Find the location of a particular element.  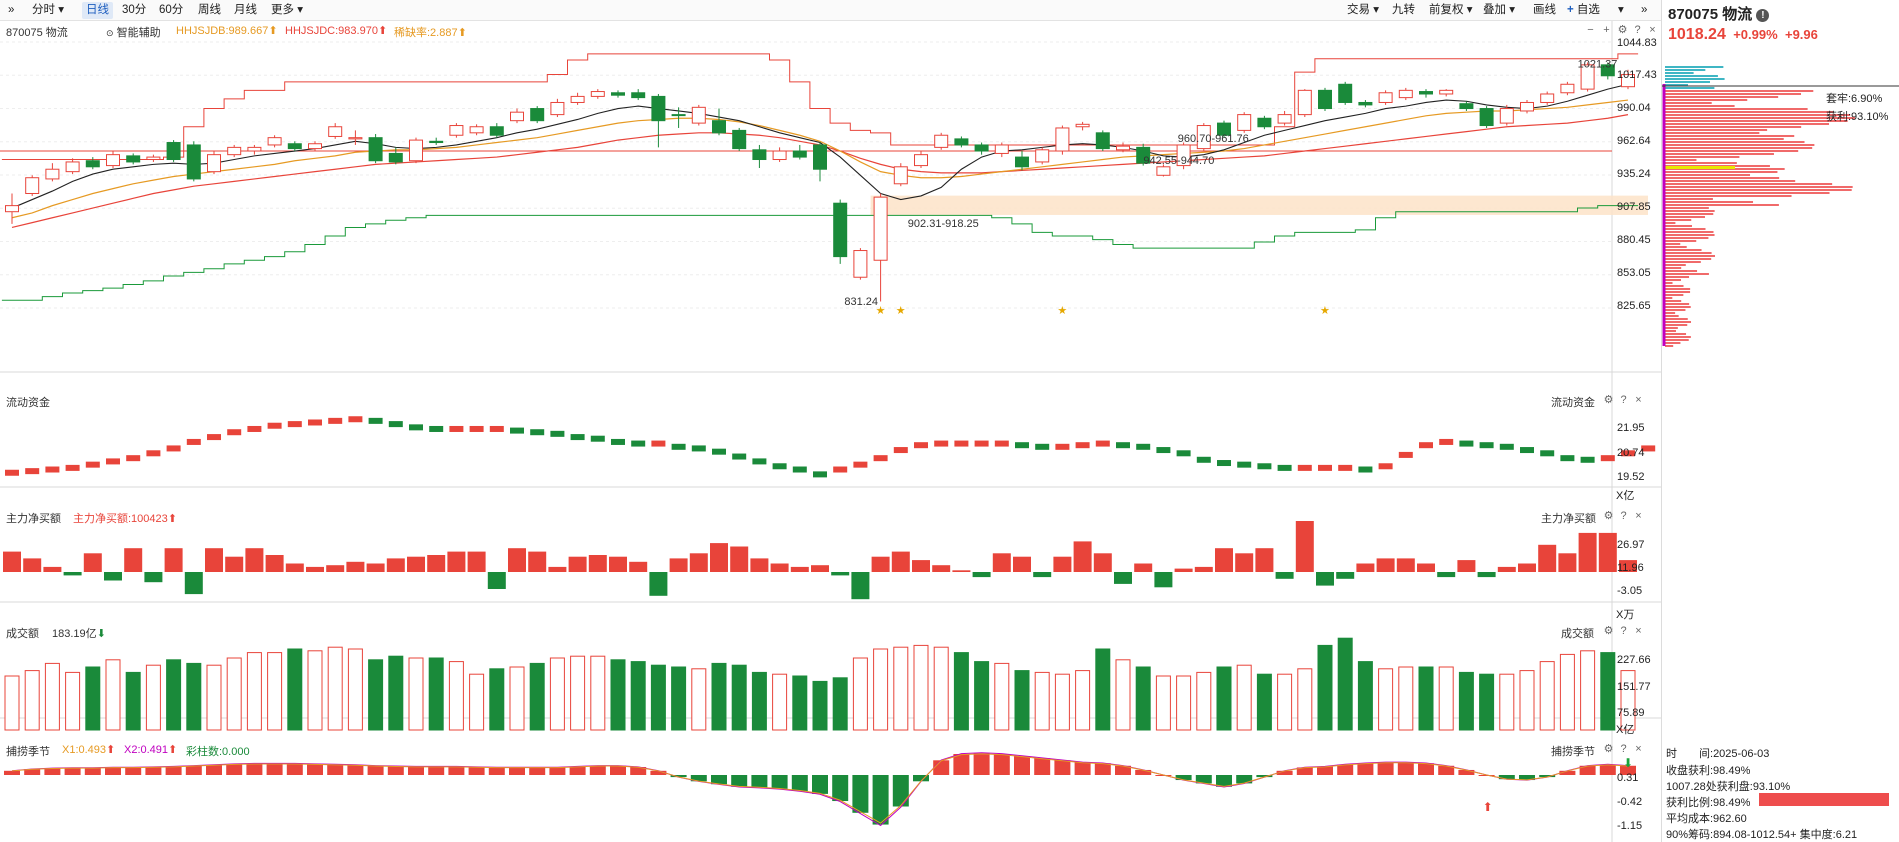

fund-help-icon: ? is located at coordinates (1623, 400).